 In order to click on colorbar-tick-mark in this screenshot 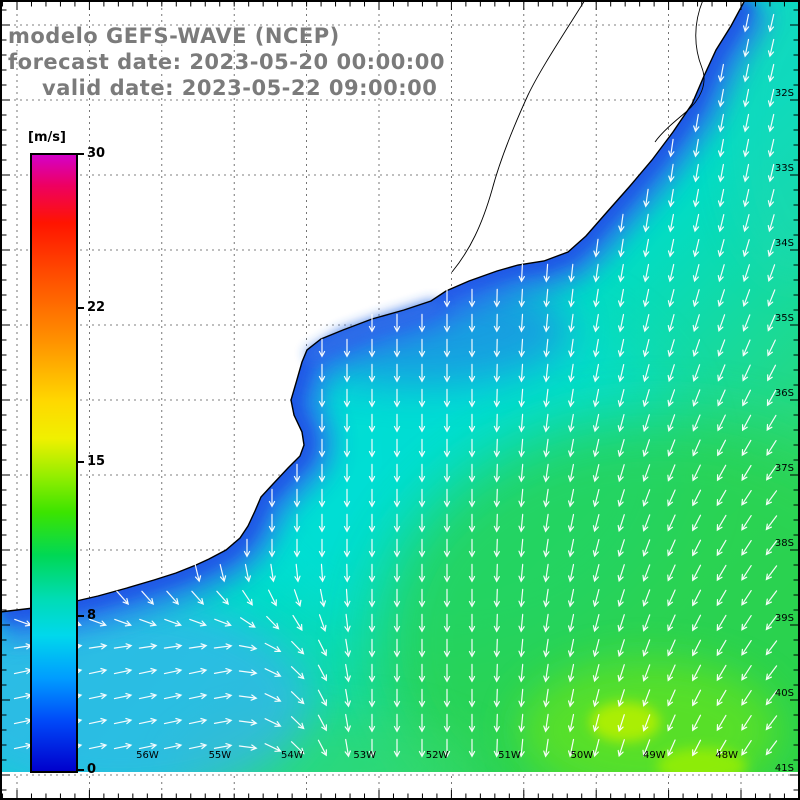, I will do `click(81, 308)`.